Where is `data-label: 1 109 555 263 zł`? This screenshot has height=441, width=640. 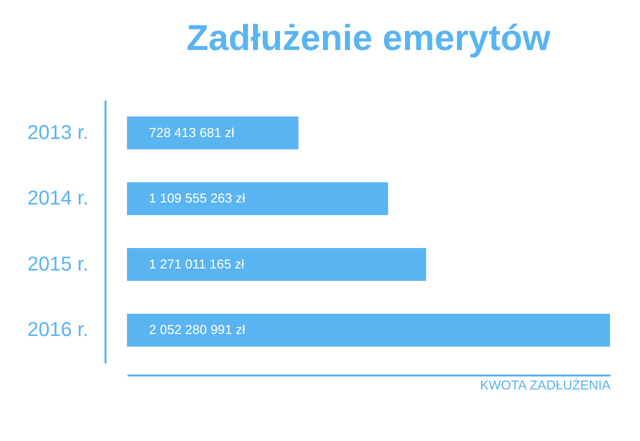 data-label: 1 109 555 263 zł is located at coordinates (197, 198).